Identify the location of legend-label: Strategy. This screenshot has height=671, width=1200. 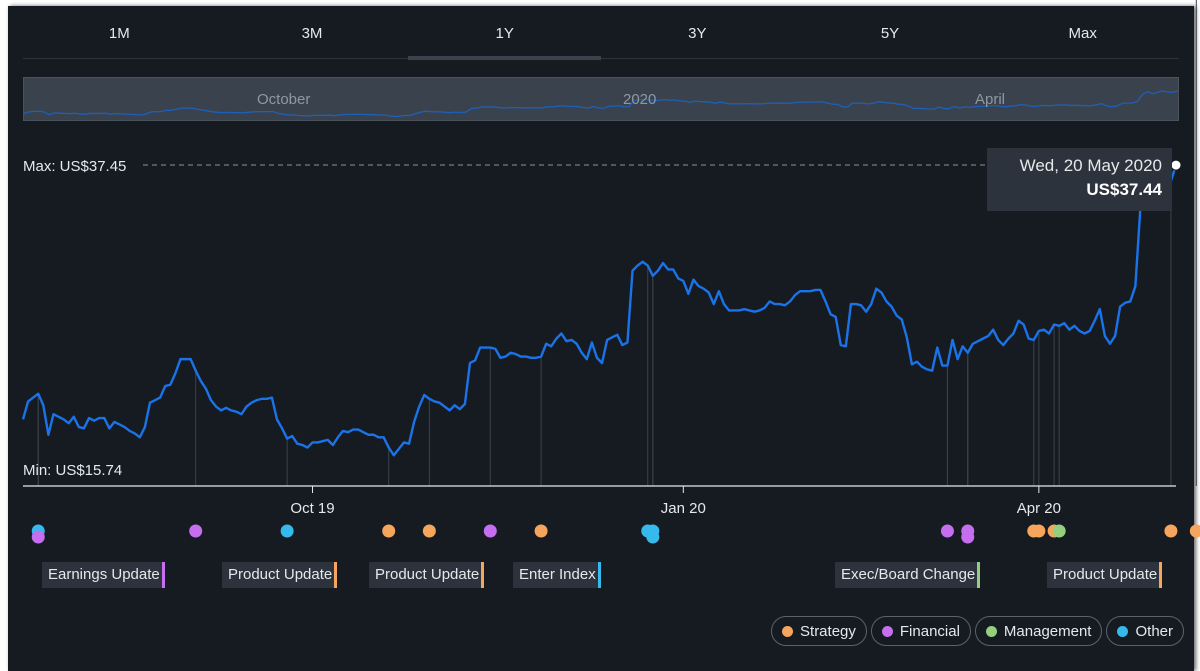
(828, 631).